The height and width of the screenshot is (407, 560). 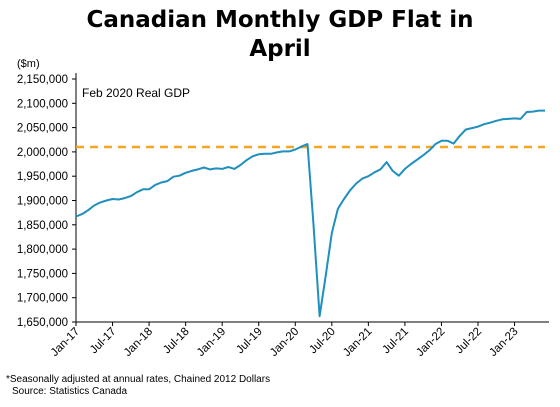 I want to click on y-axis-label: ($m), so click(x=28, y=64).